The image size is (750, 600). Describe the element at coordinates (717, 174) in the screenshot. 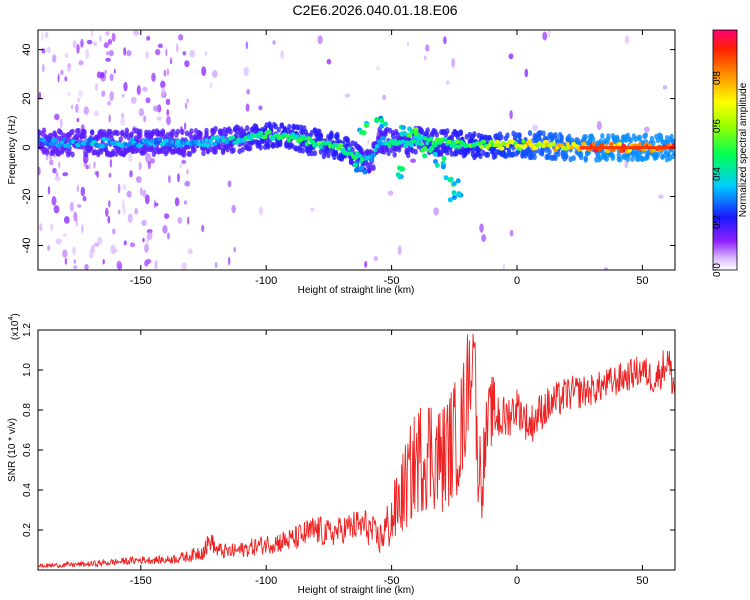

I see `colorbar-ticks: 0.0 0.2 0.4 0.6 0.8` at that location.